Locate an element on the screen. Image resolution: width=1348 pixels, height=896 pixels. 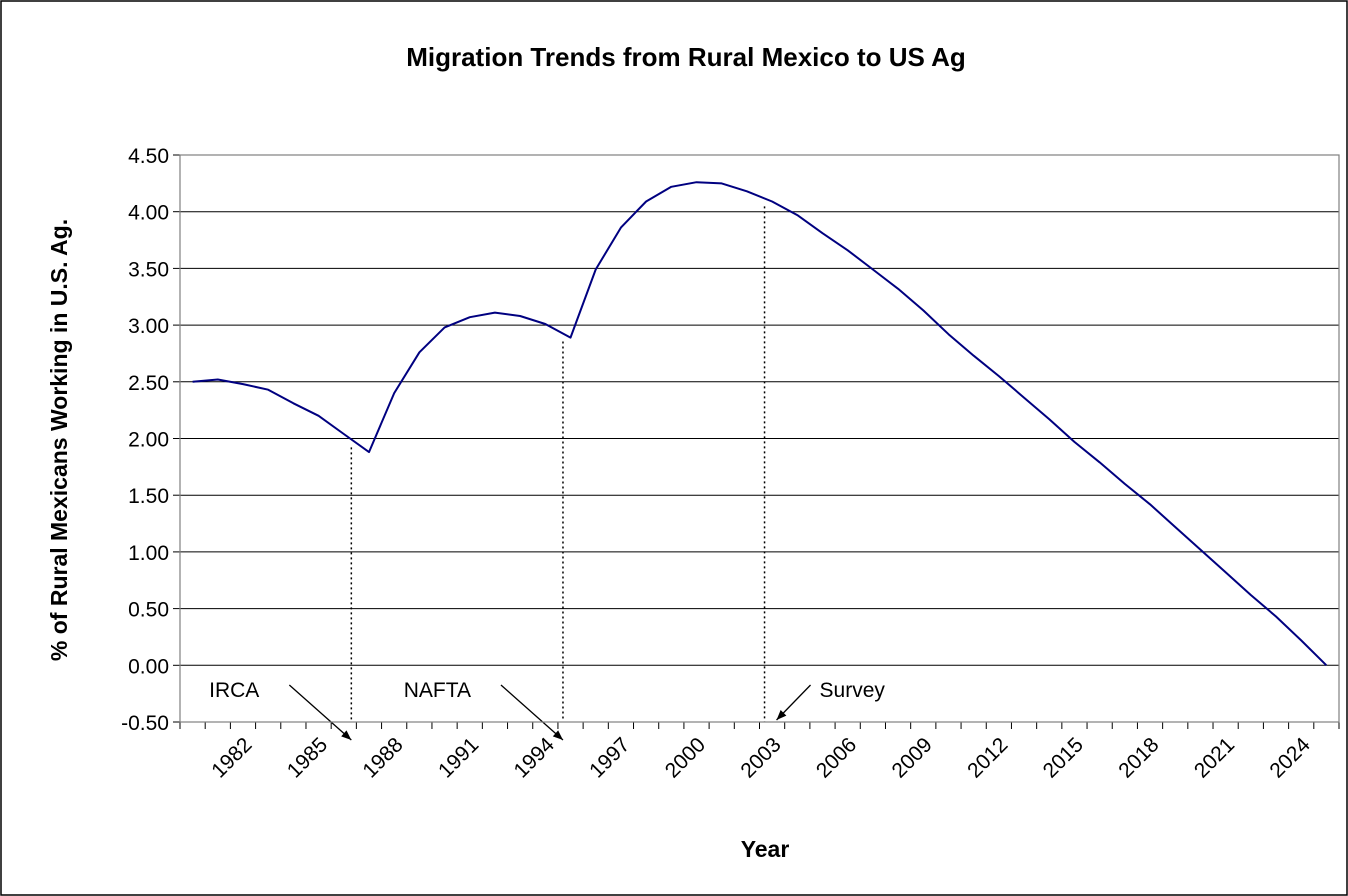
annotations: IRCA NAFTA Survey is located at coordinates (547, 710).